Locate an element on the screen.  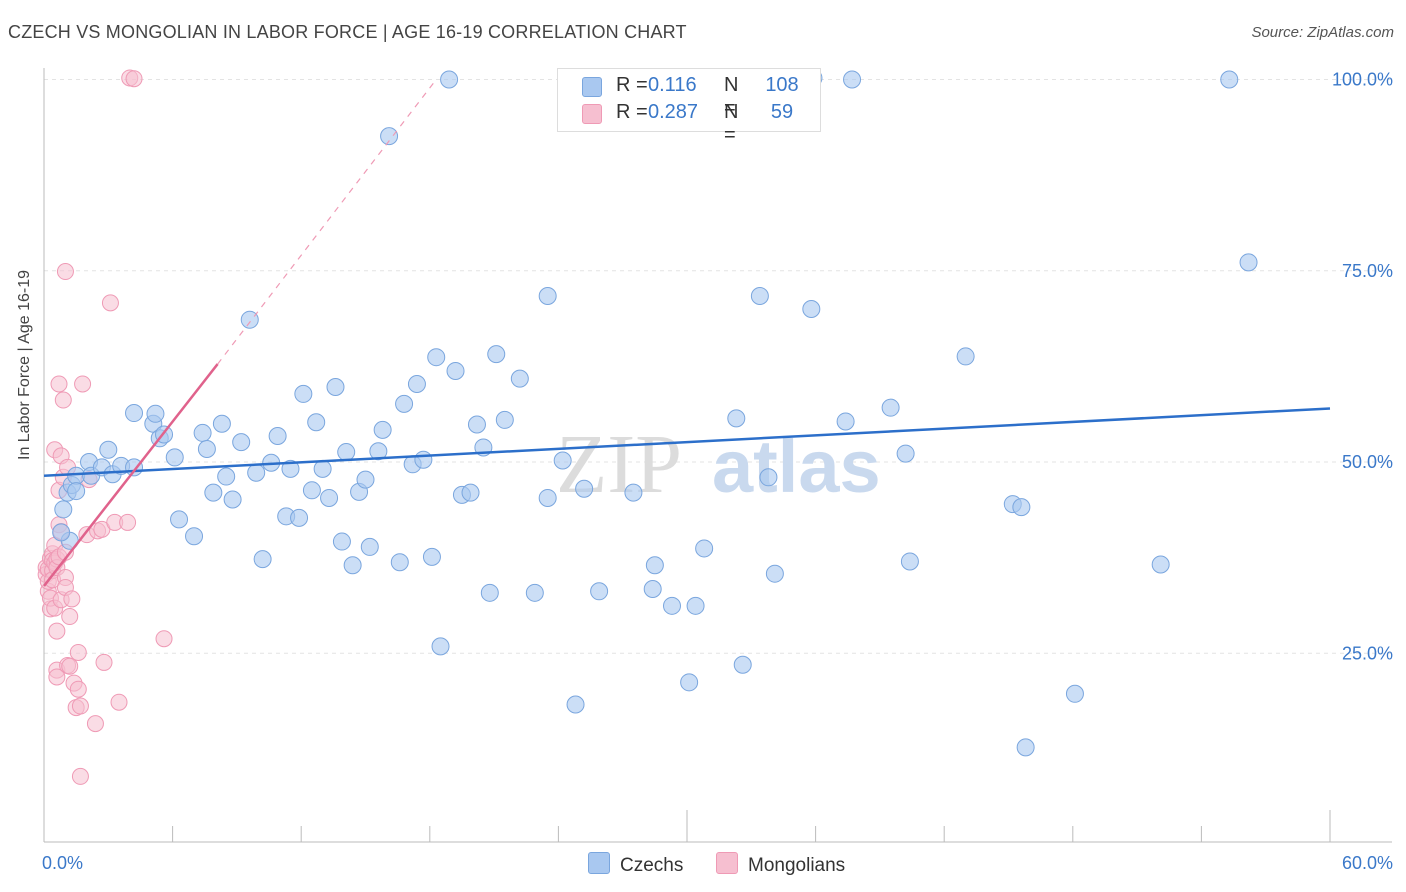
mongolians-n-label: N = is located at coordinates (731, 123).